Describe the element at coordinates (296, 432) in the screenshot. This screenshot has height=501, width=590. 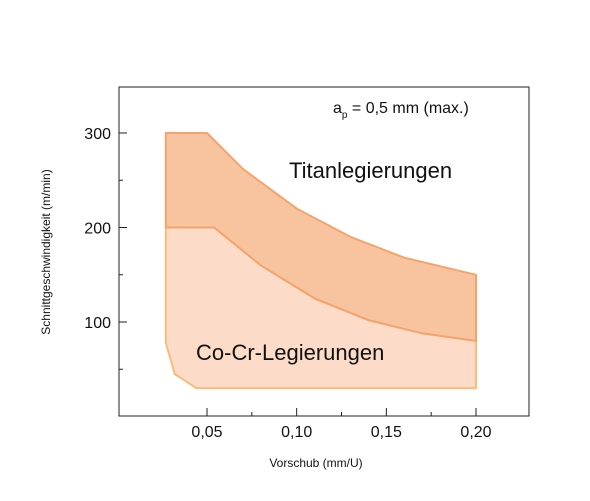
I see `x-tick-label: 0,10` at that location.